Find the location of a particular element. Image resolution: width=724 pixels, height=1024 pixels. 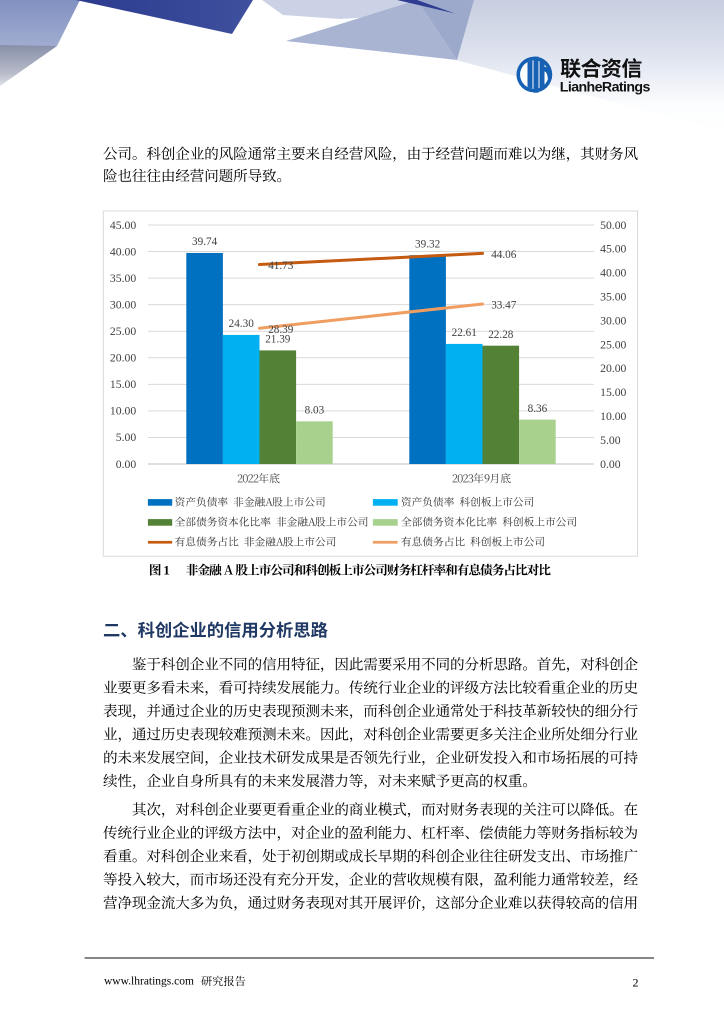

svg-text: 41.73 is located at coordinates (281, 266).